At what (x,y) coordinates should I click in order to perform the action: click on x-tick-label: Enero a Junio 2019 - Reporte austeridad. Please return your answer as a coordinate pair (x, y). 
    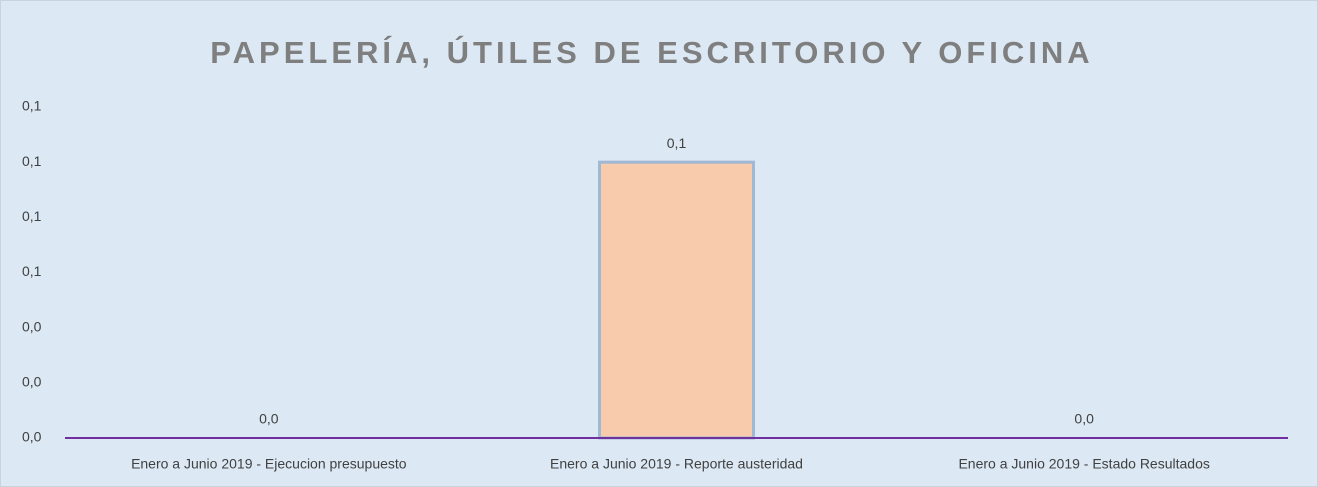
    Looking at the image, I should click on (676, 464).